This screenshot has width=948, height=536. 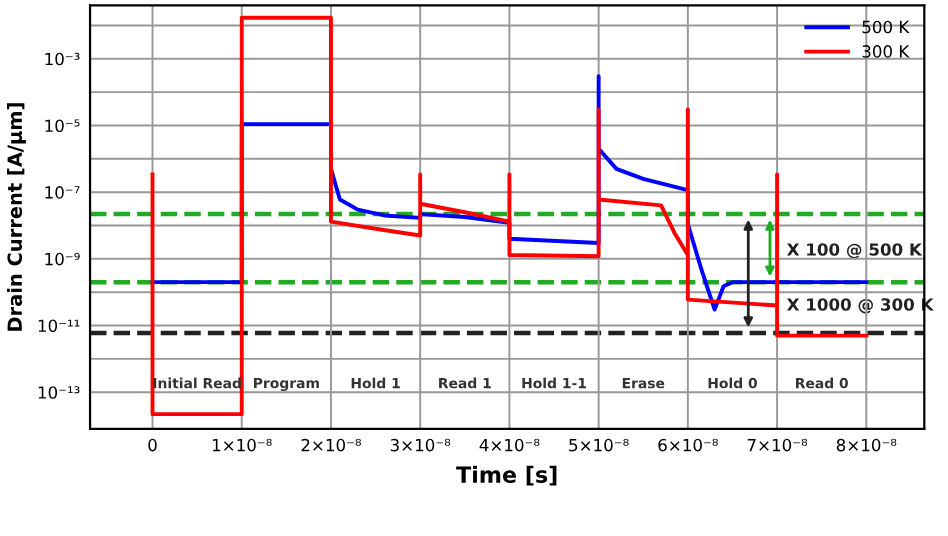 I want to click on x-axis-title: Time [s], so click(x=506, y=475).